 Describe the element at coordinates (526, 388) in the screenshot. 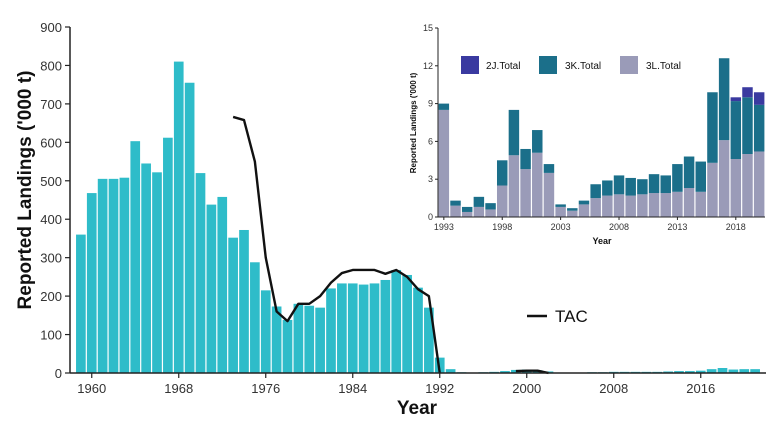

I see `x-tick-label: 2000` at that location.